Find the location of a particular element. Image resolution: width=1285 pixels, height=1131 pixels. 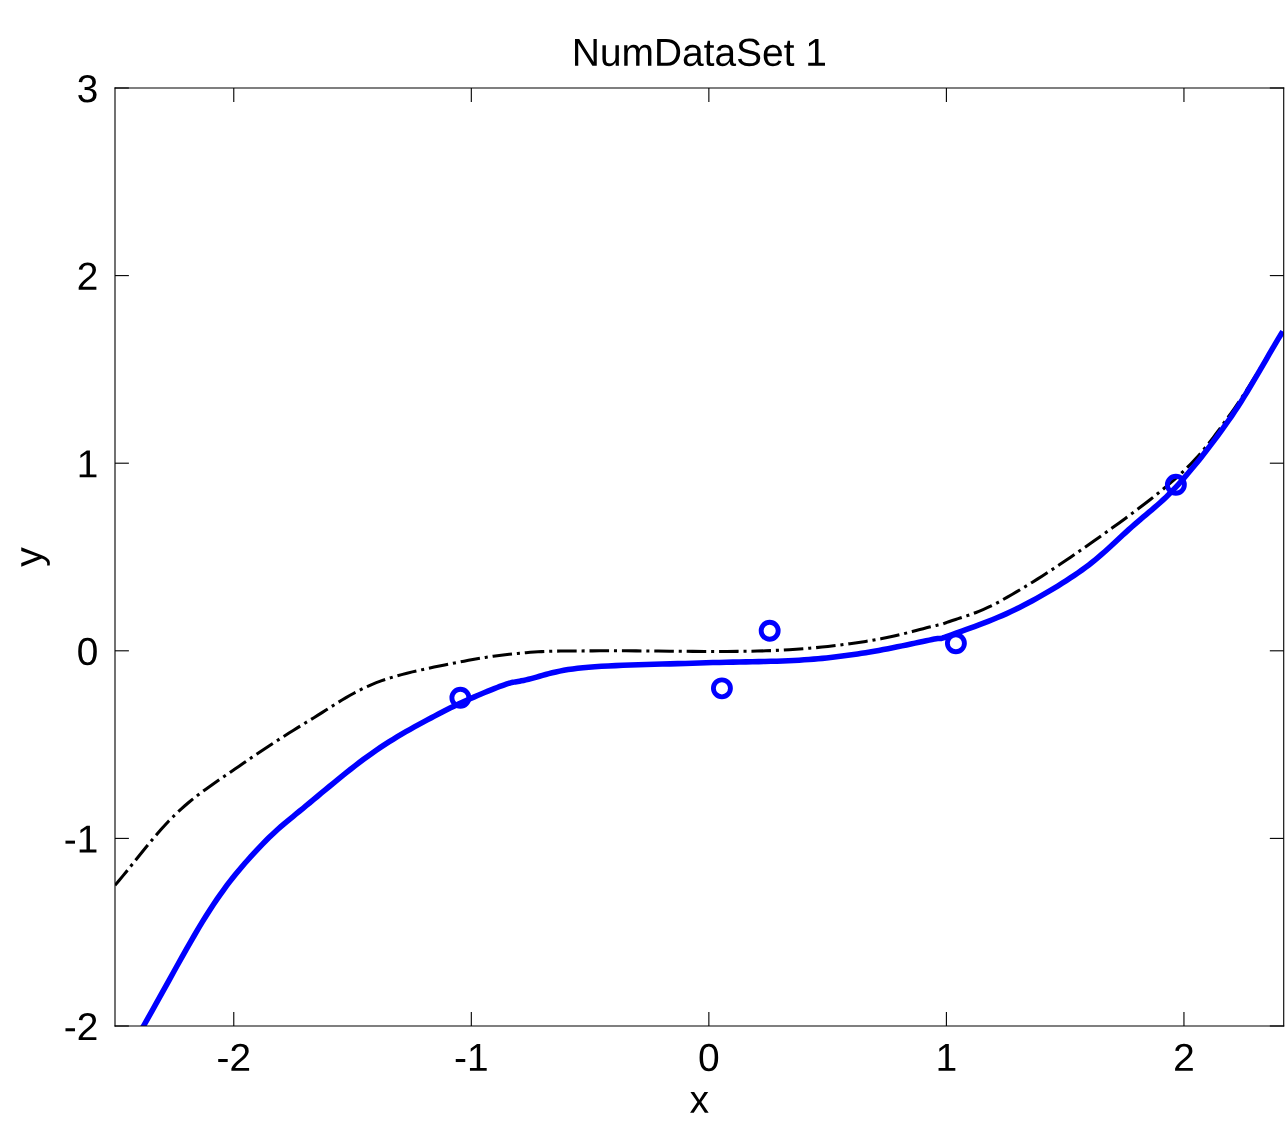

y-tick-label: -1 is located at coordinates (81, 839).